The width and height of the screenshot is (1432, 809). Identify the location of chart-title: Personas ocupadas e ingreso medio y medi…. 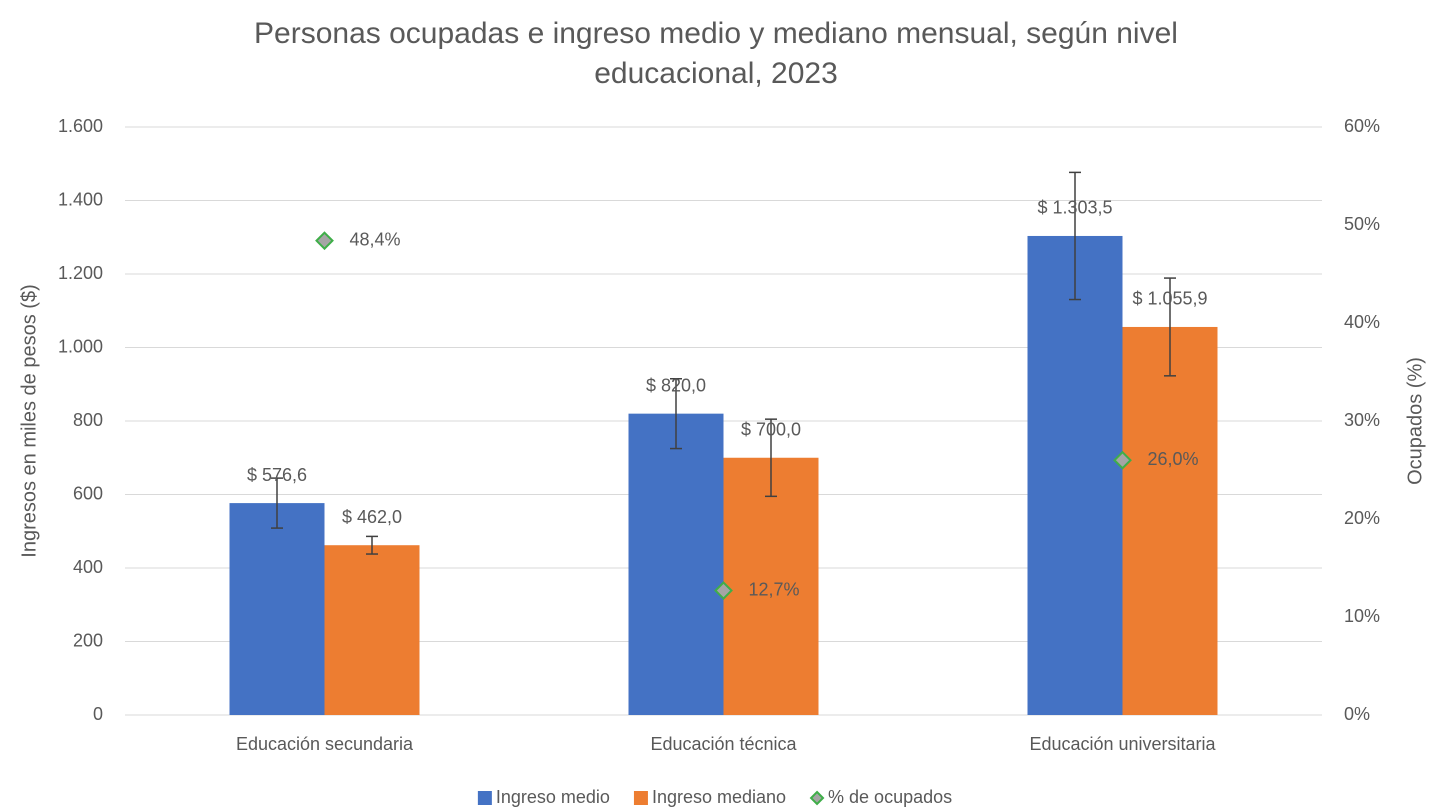
(716, 53).